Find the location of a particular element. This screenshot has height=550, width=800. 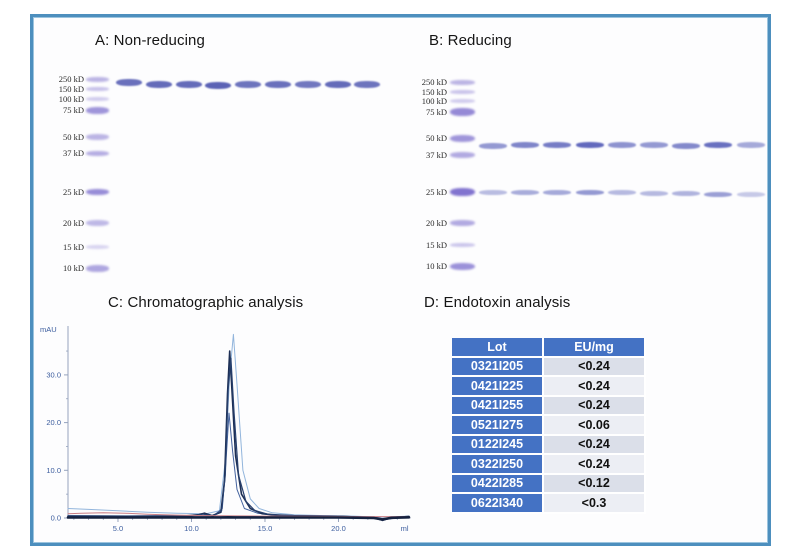

x-tick-label: 15.0 is located at coordinates (265, 528).